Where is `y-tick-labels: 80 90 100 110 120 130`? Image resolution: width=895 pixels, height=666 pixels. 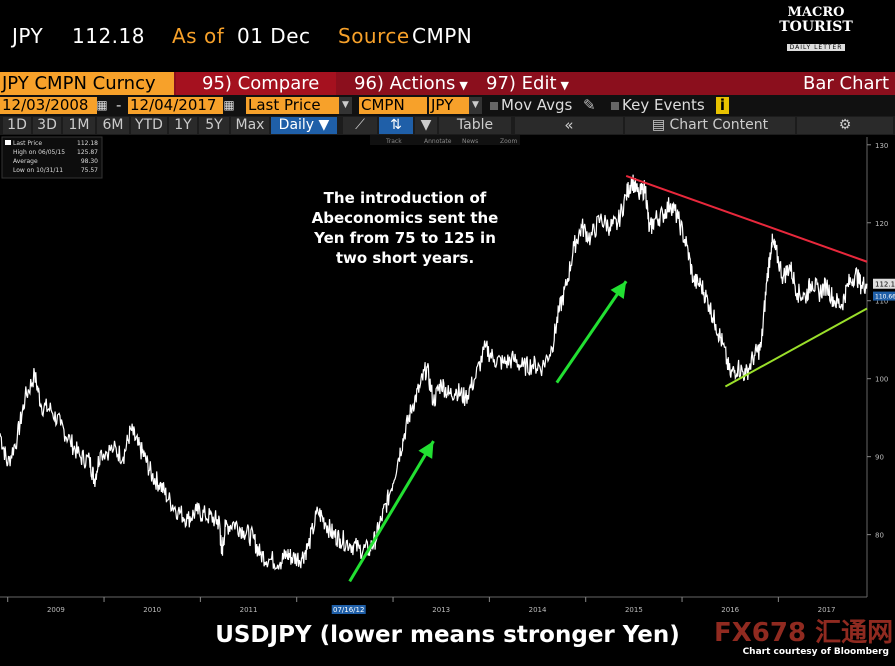 y-tick-labels: 80 90 100 110 120 130 is located at coordinates (877, 341).